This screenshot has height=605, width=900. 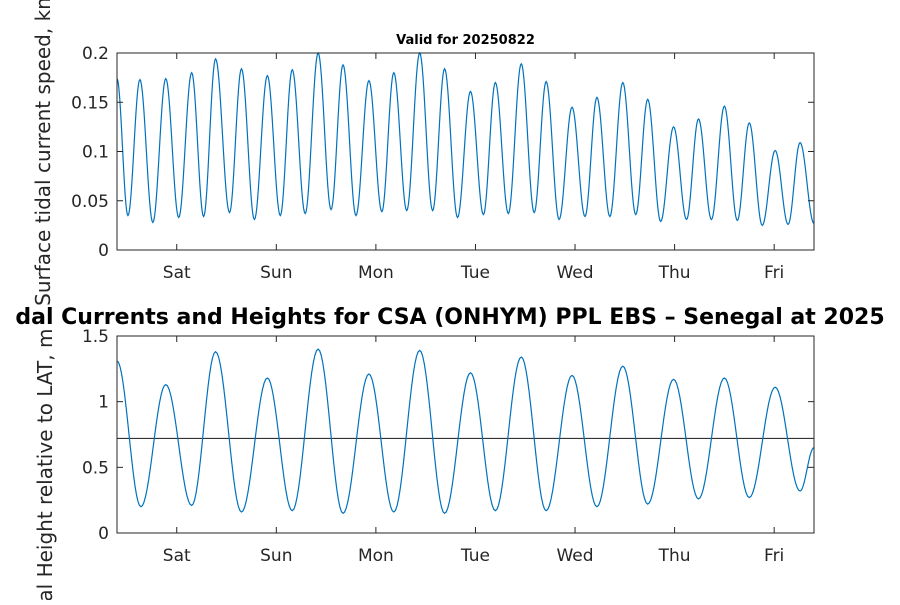 What do you see at coordinates (95, 337) in the screenshot?
I see `tidal-height-y-tick-label: 1.5` at bounding box center [95, 337].